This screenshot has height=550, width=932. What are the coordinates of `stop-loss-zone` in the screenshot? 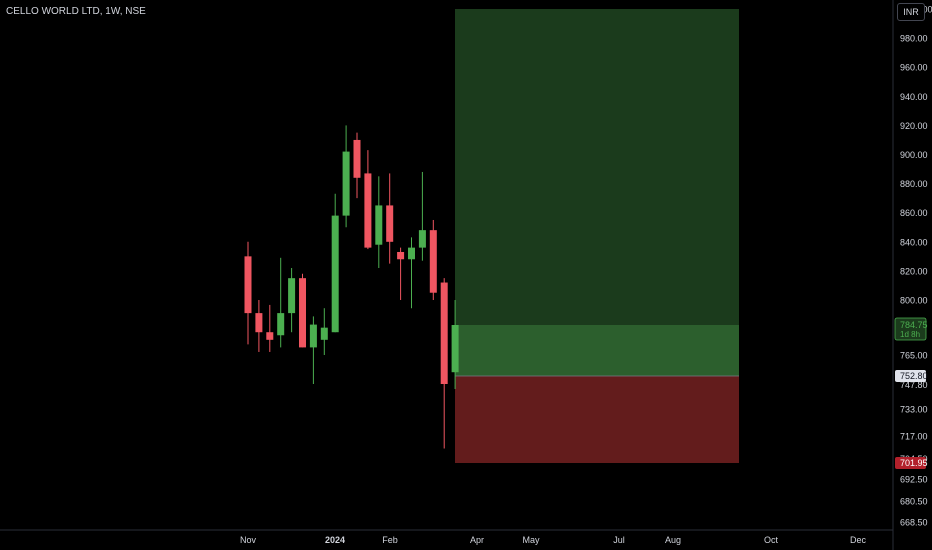 It's located at (597, 419).